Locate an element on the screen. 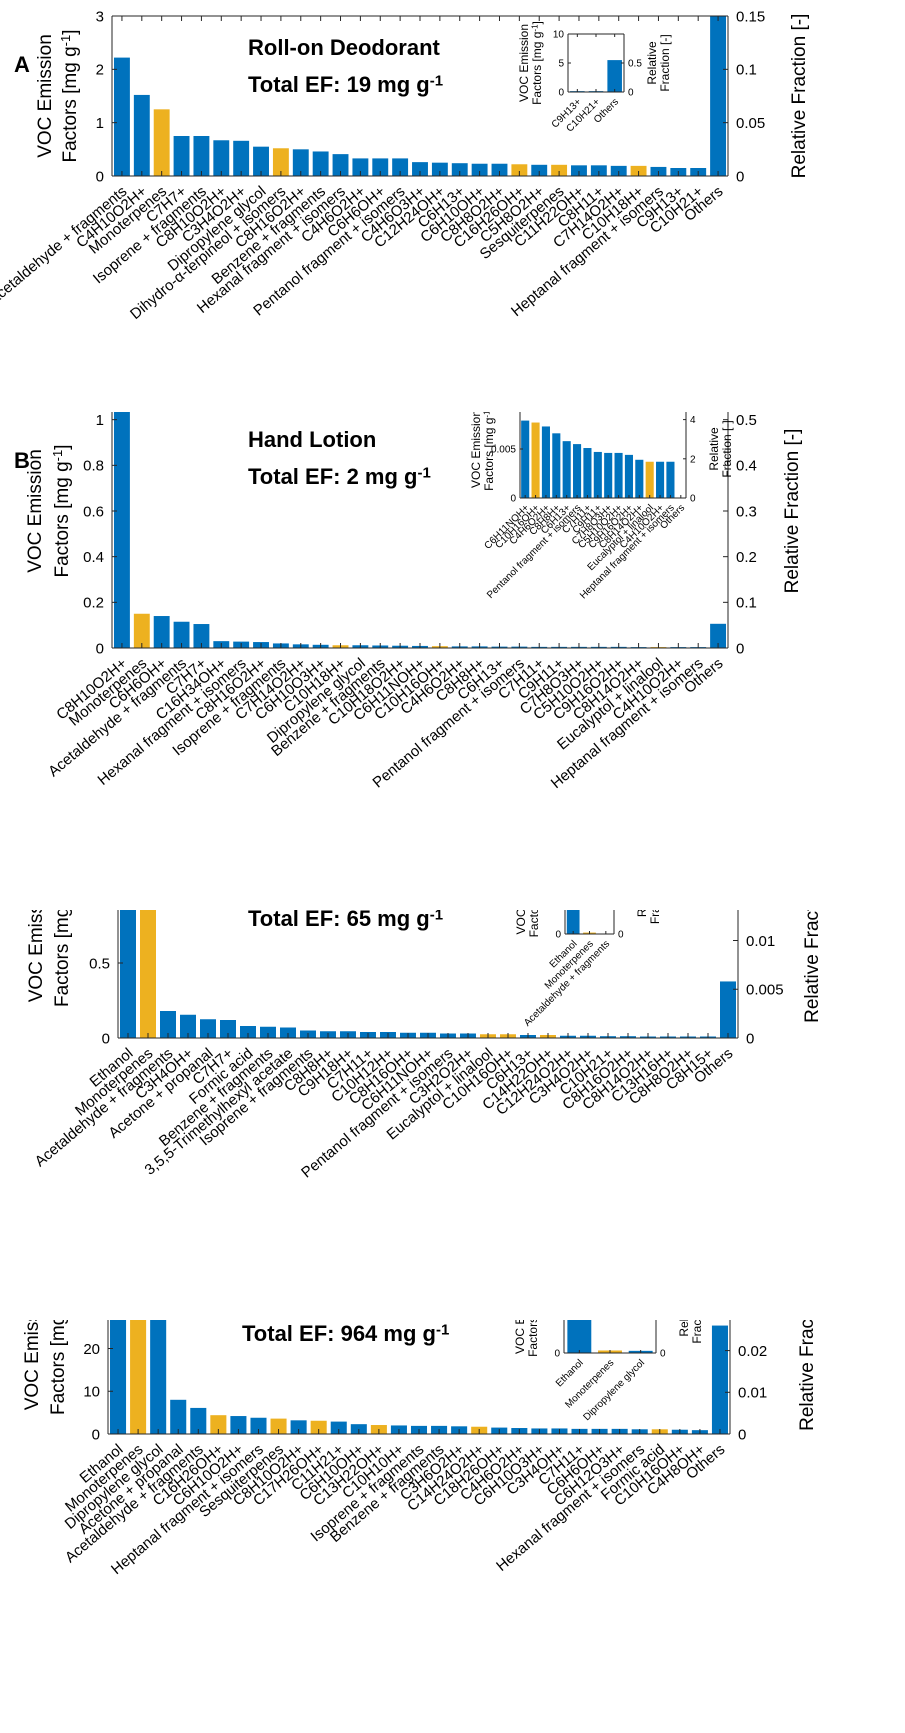 Image resolution: width=905 pixels, height=1733 pixels. y-tick-label: 5 is located at coordinates (561, 64).